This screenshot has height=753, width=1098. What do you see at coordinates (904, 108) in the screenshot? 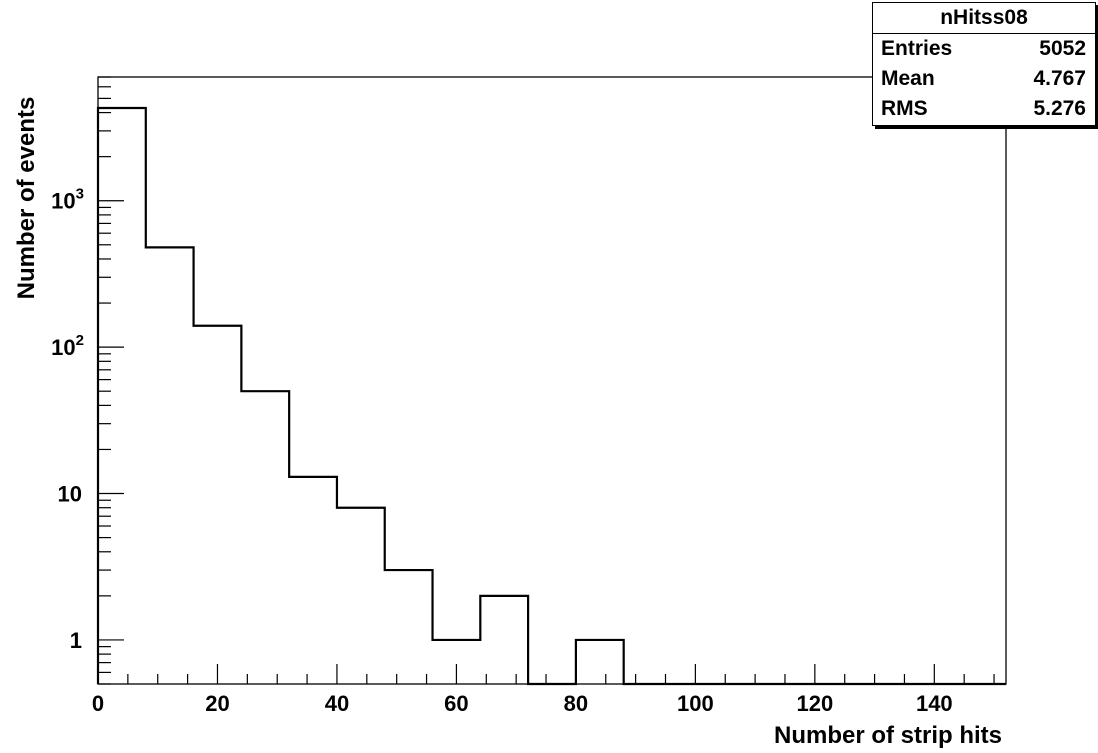
I see `stats-label-rms: RMS` at bounding box center [904, 108].